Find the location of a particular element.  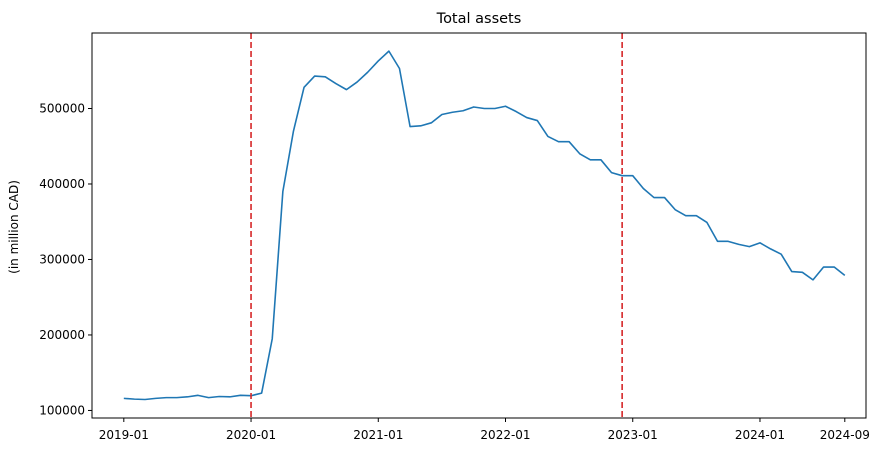

y-axis-label: (in million CAD) is located at coordinates (14, 227).